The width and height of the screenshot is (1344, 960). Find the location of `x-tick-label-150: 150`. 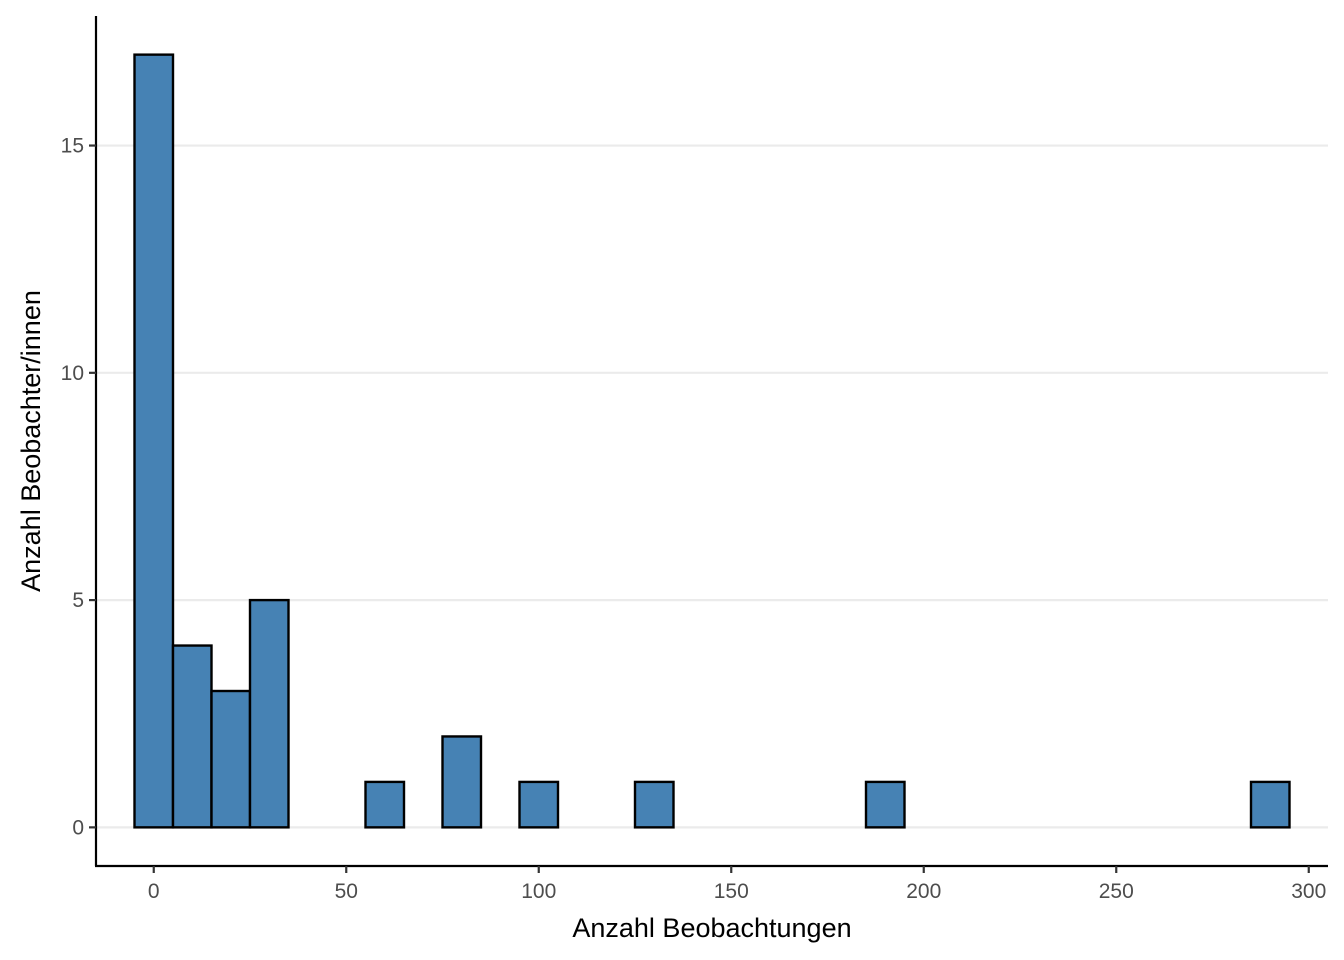

x-tick-label-150: 150 is located at coordinates (731, 891).